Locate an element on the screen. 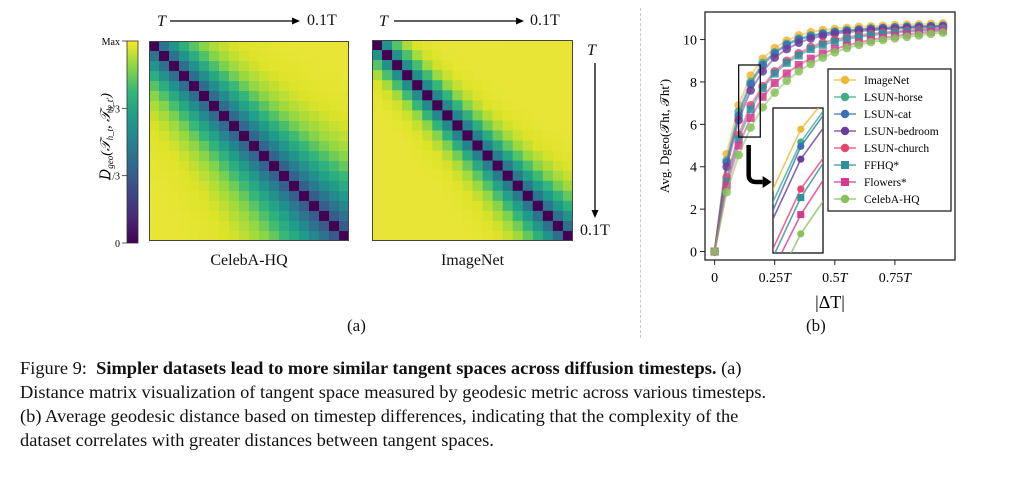 Image resolution: width=1024 pixels, height=481 pixels. x-tick-label: 0.25T is located at coordinates (776, 278).